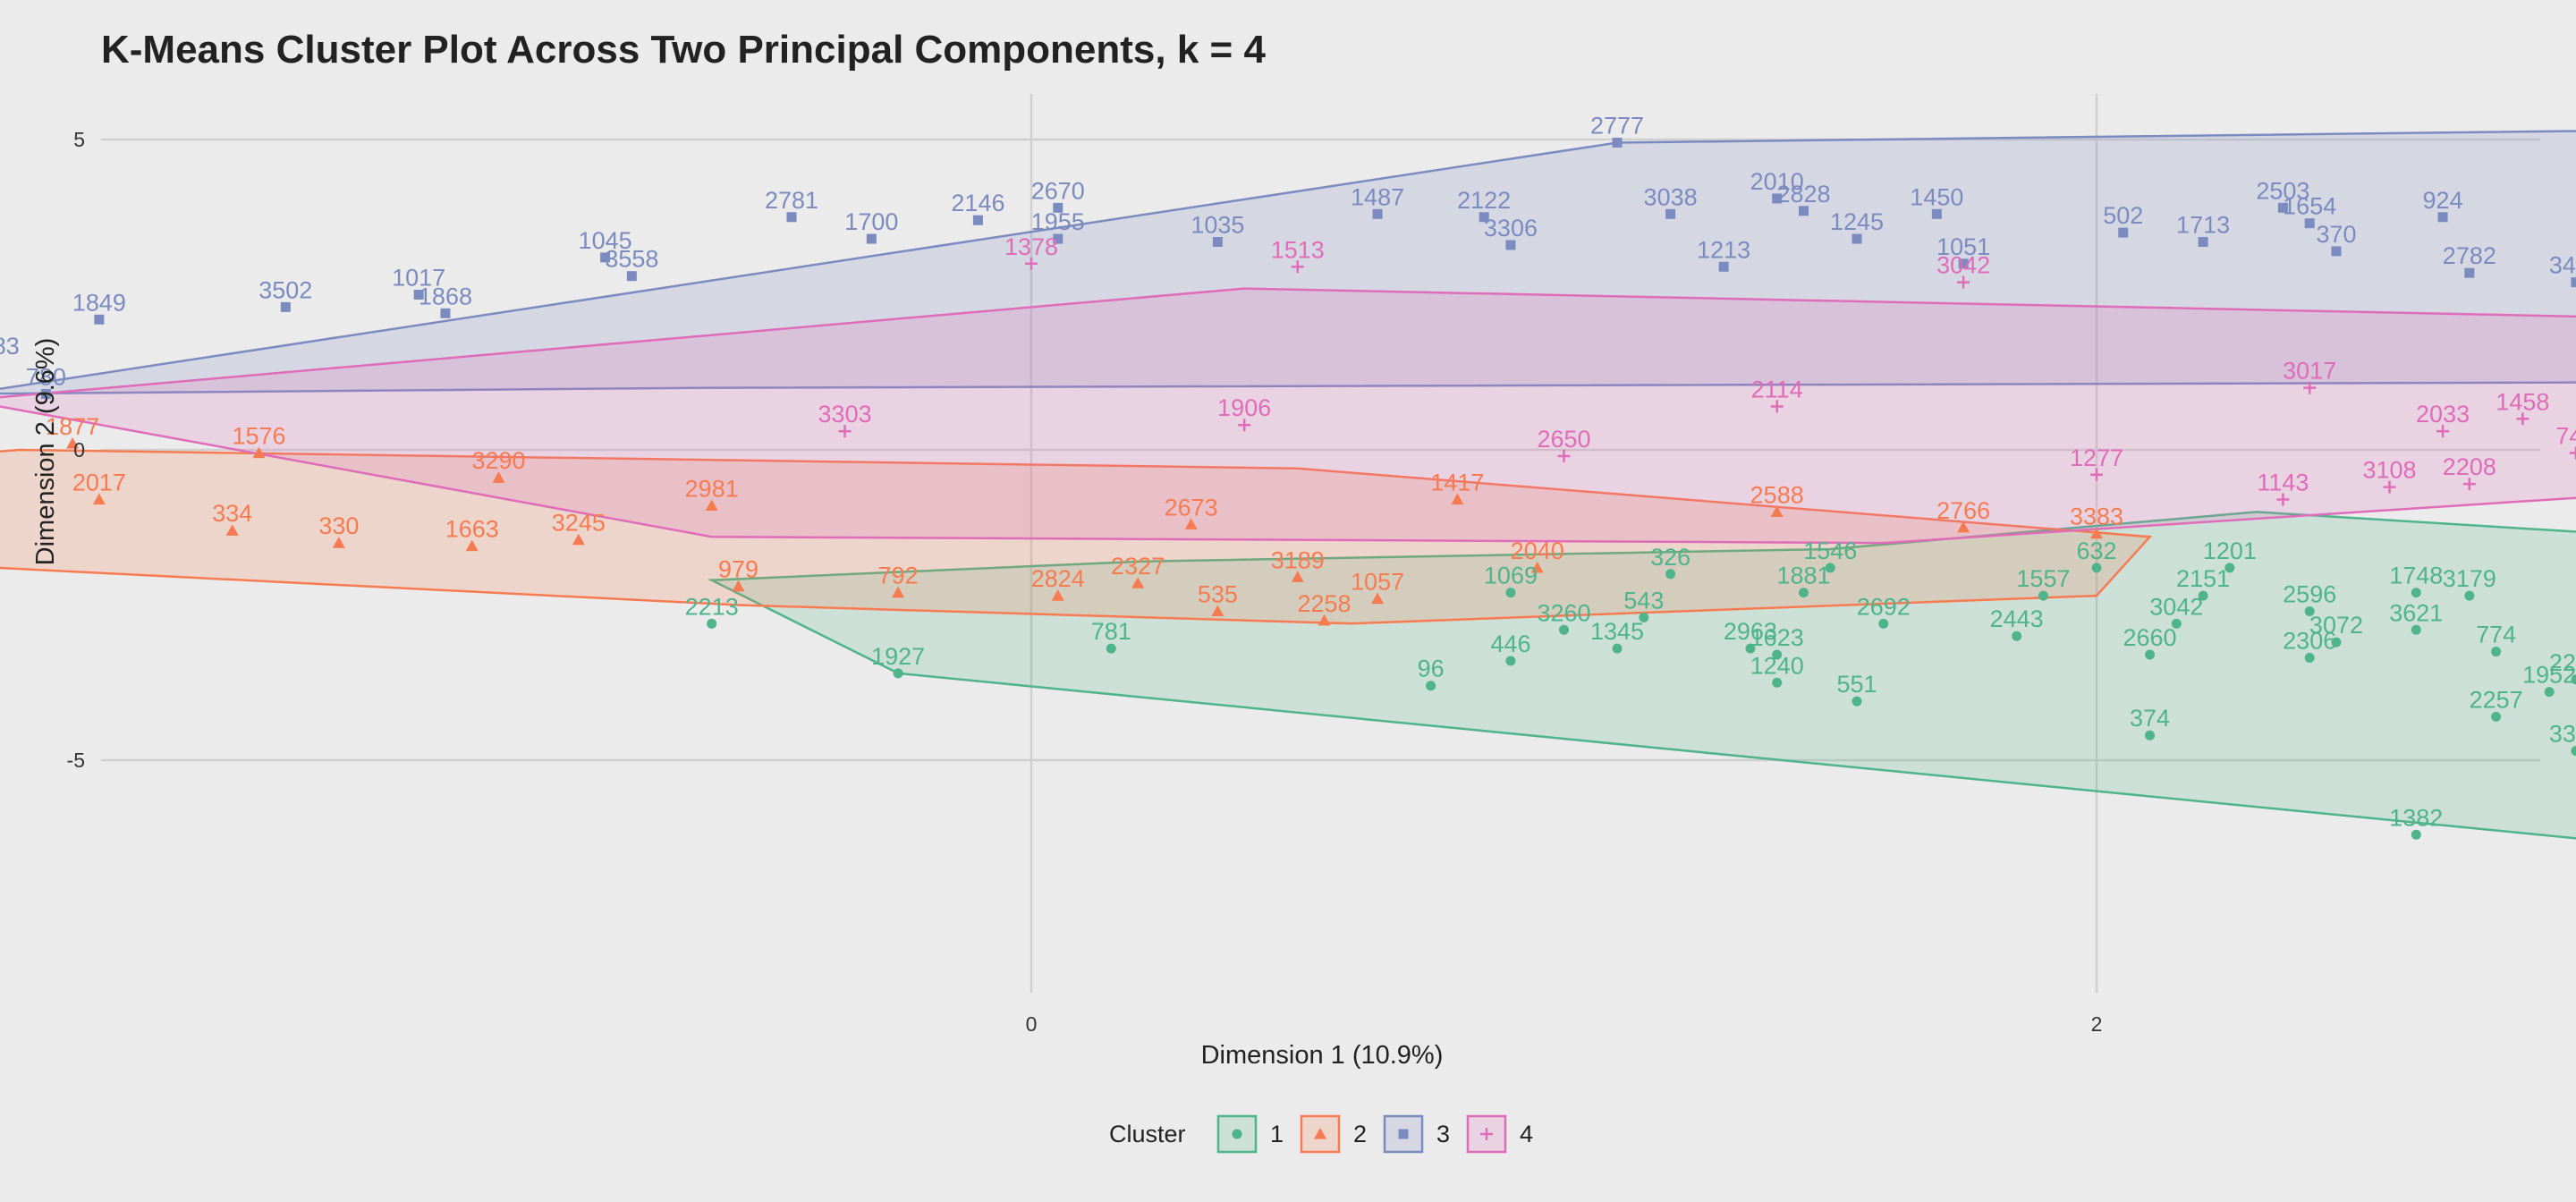  I want to click on cluster-4-point-label: 2650, so click(1563, 439).